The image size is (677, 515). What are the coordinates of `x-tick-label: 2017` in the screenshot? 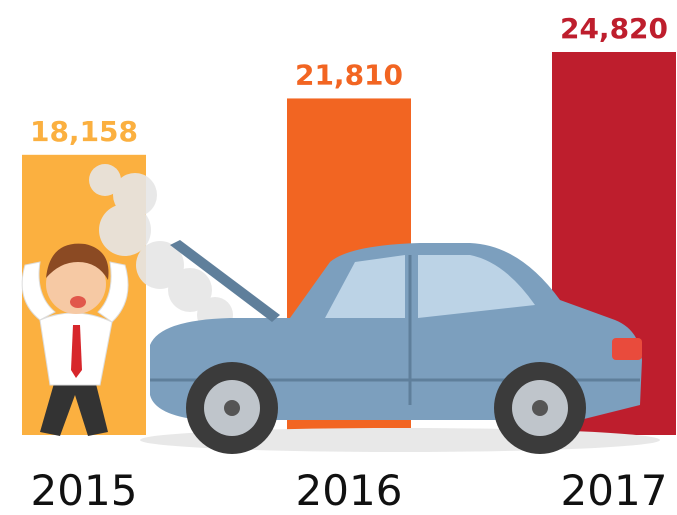 It's located at (614, 490).